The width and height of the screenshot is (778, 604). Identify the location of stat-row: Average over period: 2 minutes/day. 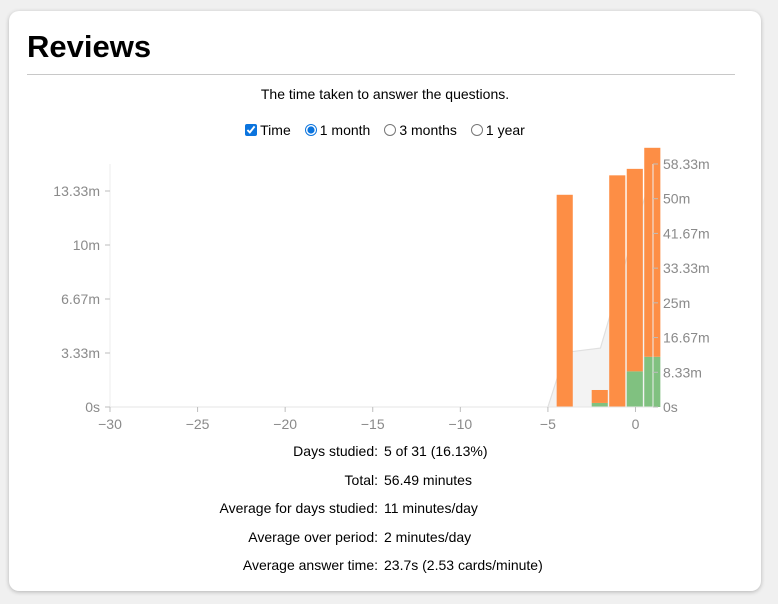
(385, 543).